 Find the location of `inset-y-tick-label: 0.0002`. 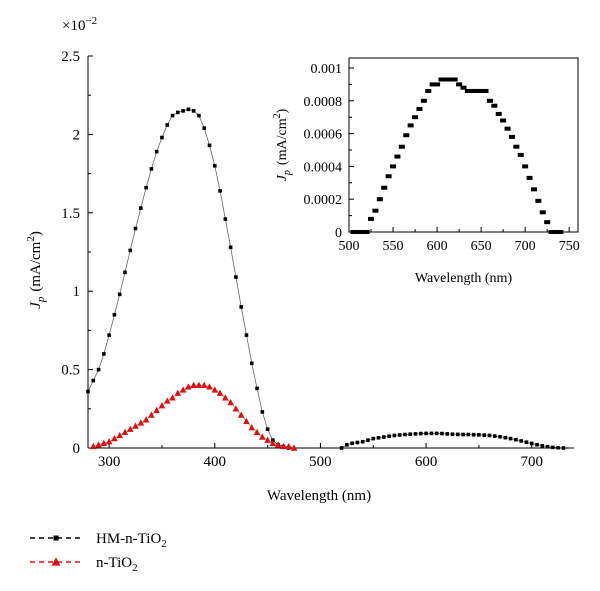

inset-y-tick-label: 0.0002 is located at coordinates (323, 200).